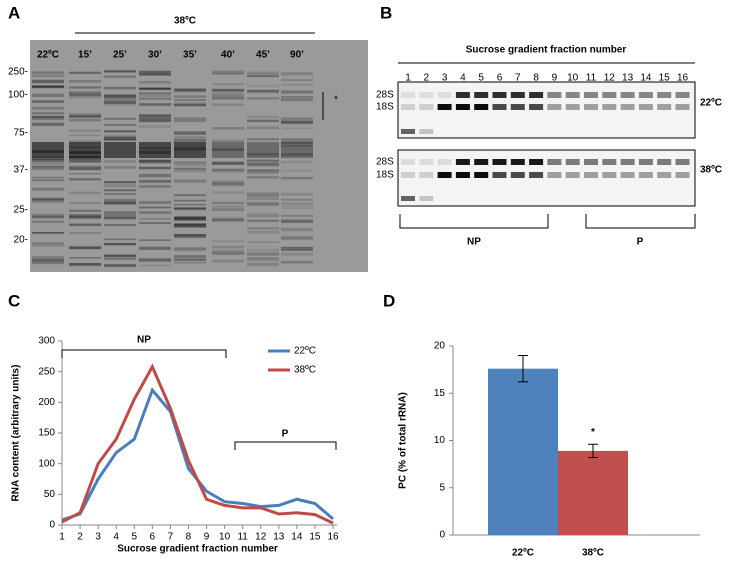  Describe the element at coordinates (523, 451) in the screenshot. I see `bar` at that location.